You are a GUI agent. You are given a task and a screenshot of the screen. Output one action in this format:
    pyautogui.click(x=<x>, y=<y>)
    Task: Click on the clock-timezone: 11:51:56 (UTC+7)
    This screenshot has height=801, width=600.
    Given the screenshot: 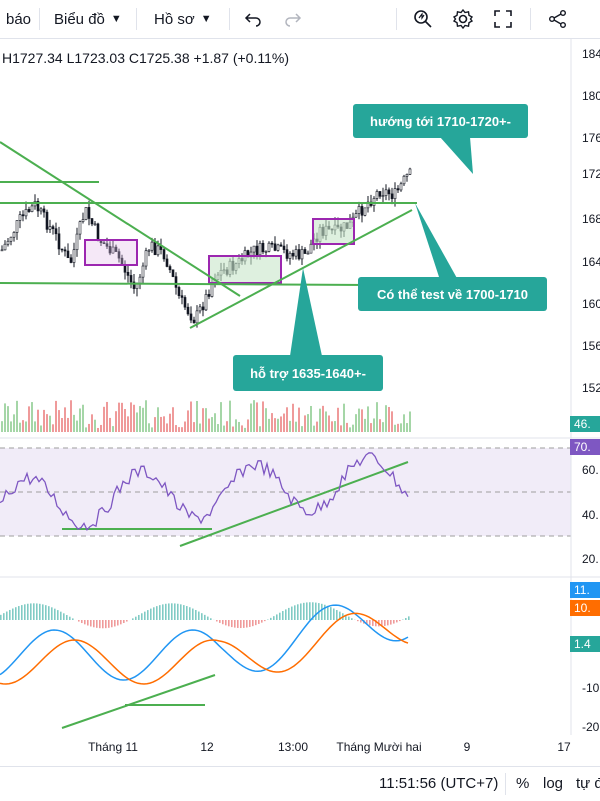 What is the action you would take?
    pyautogui.click(x=438, y=783)
    